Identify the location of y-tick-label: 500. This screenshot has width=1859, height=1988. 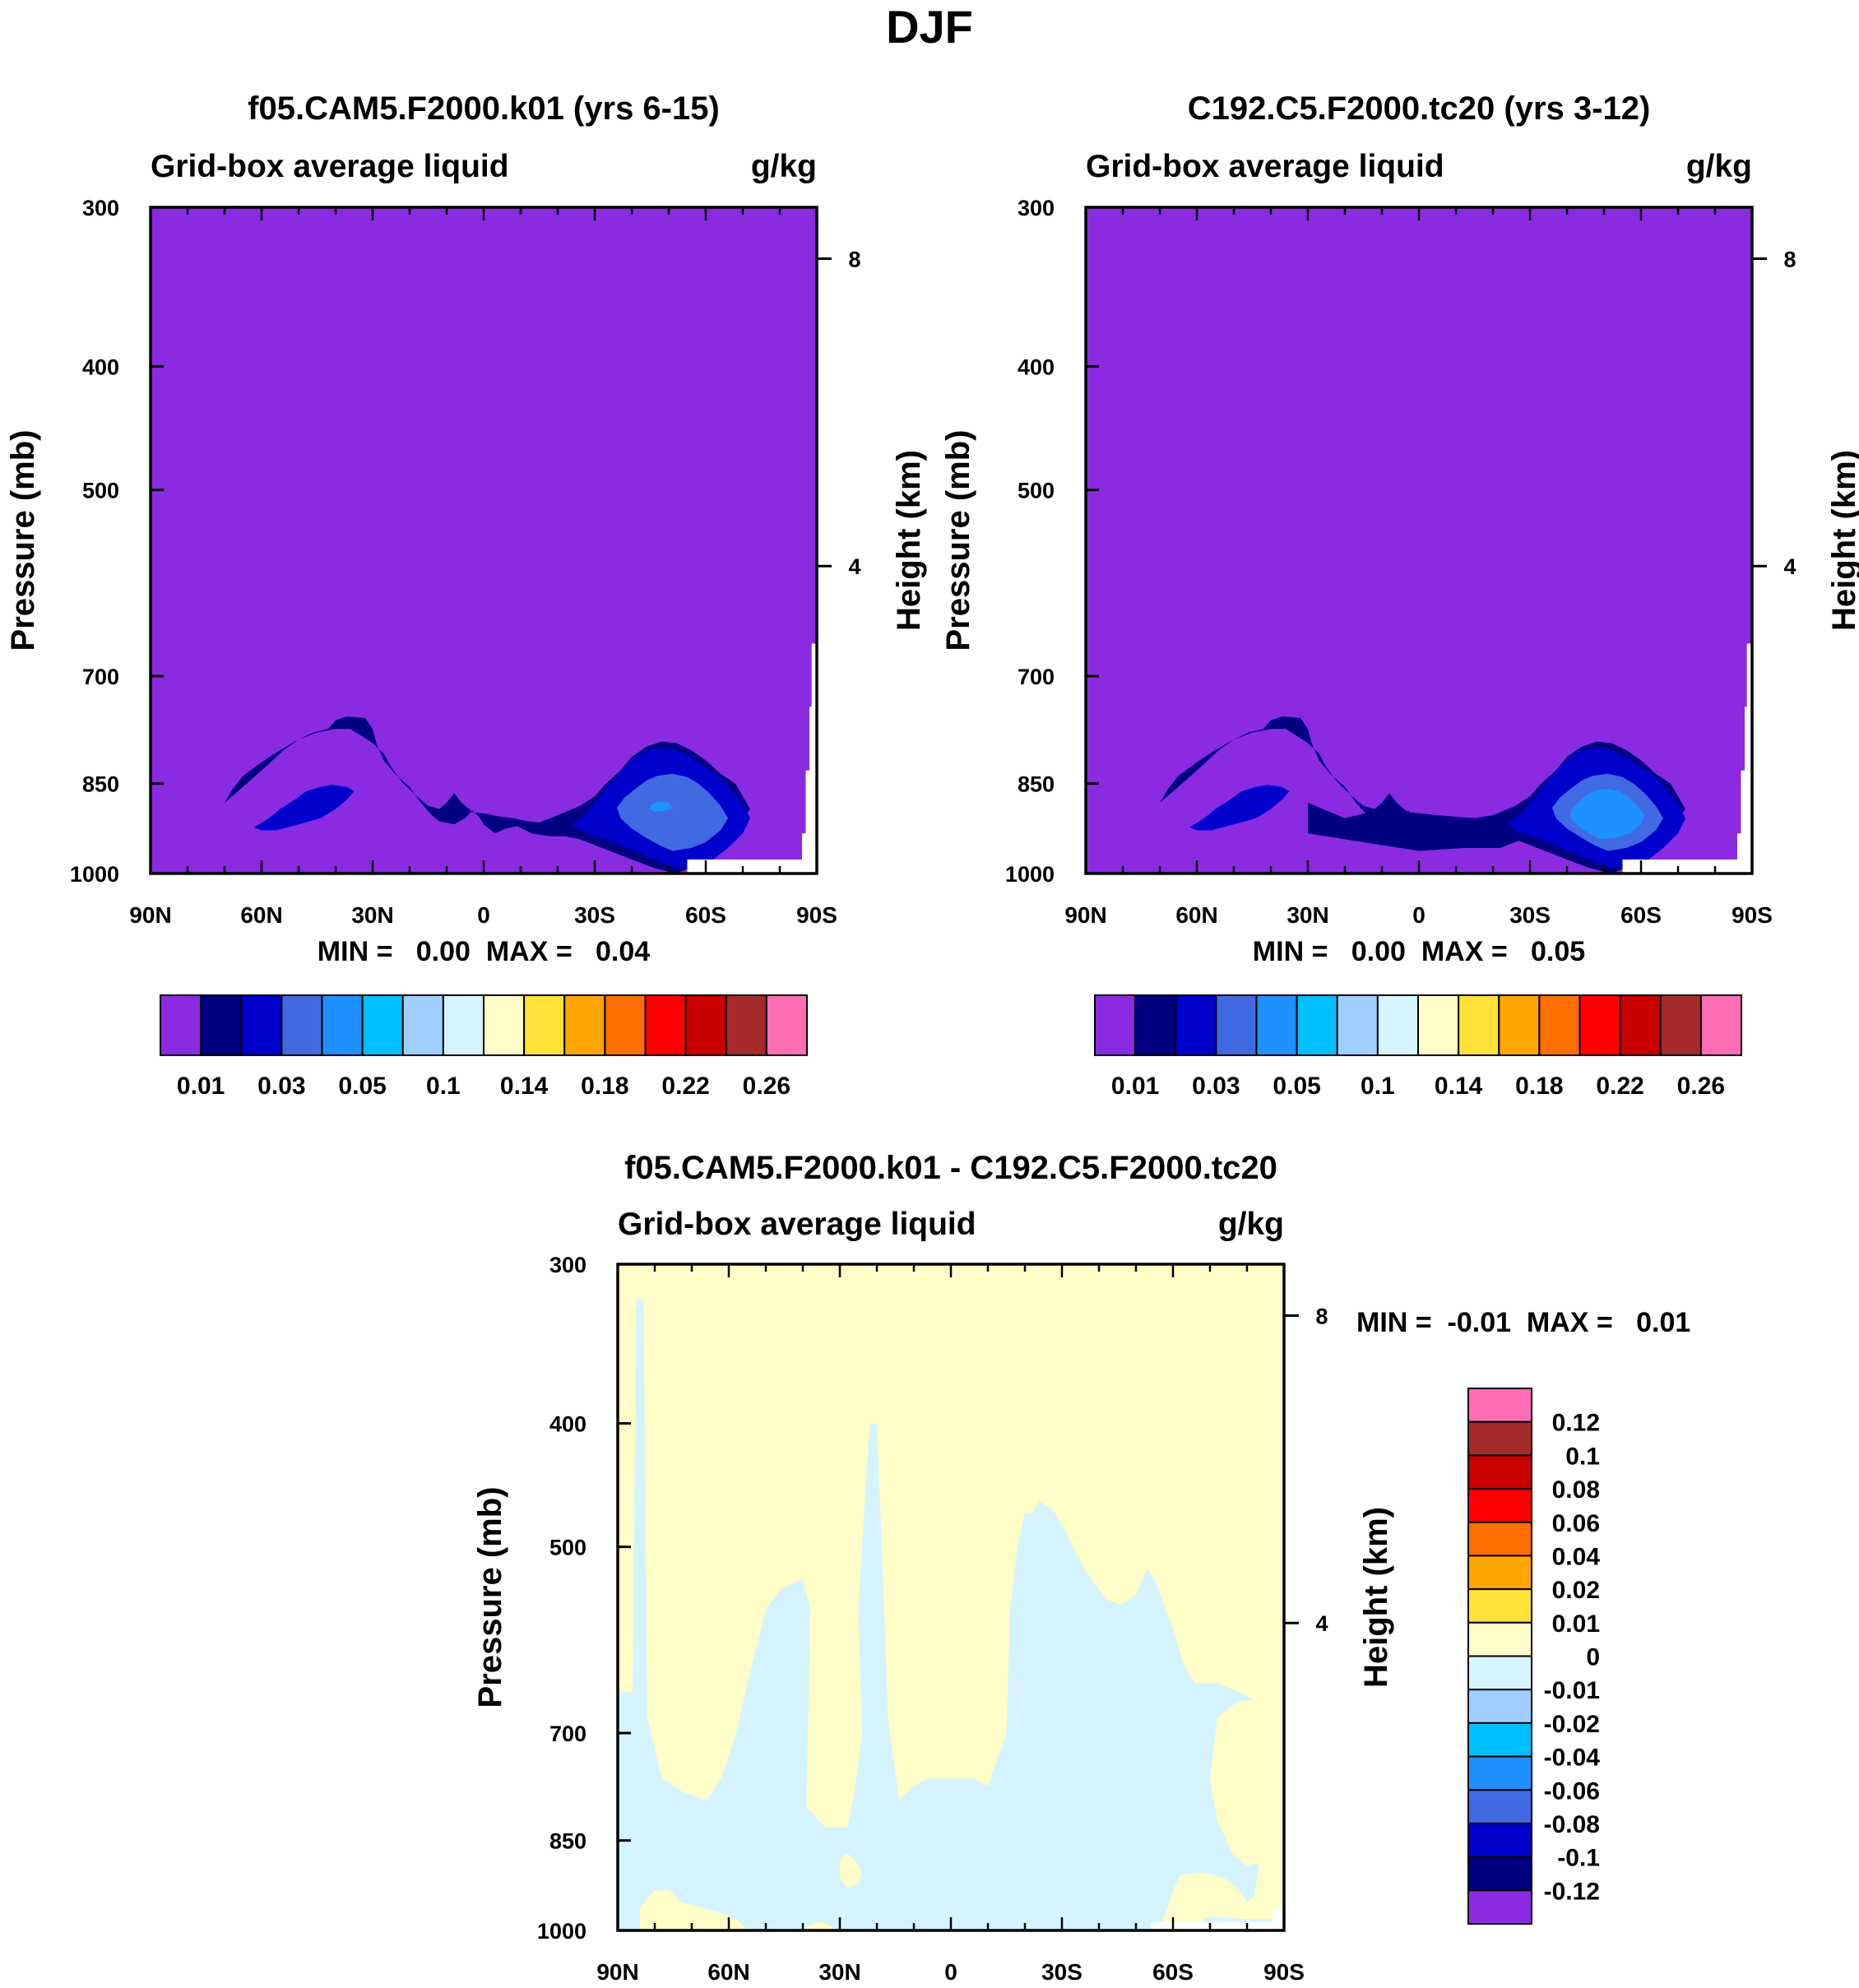
(100, 491).